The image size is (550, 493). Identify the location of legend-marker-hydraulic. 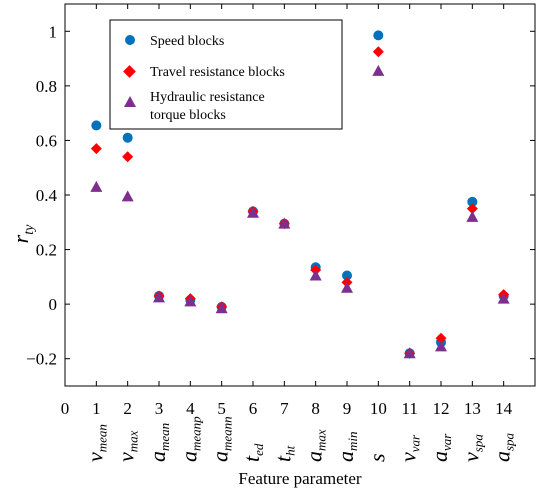
(130, 101).